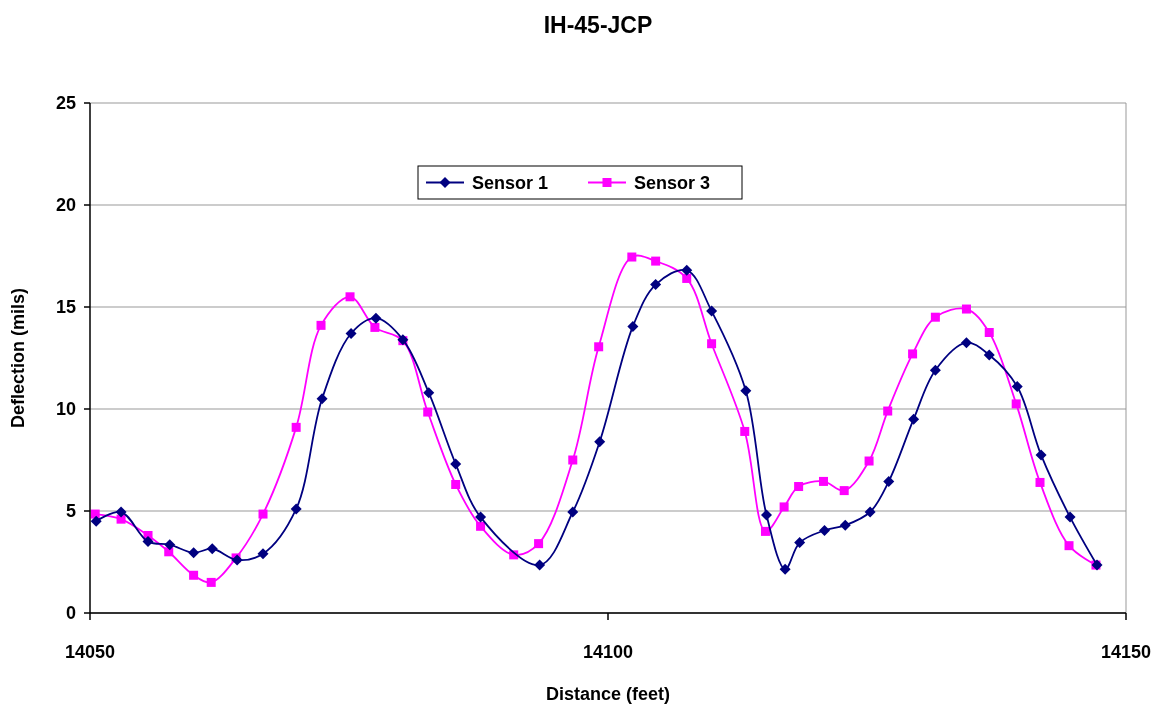 This screenshot has height=713, width=1168. Describe the element at coordinates (18, 358) in the screenshot. I see `y-axis-title: Deflection (mils)` at that location.